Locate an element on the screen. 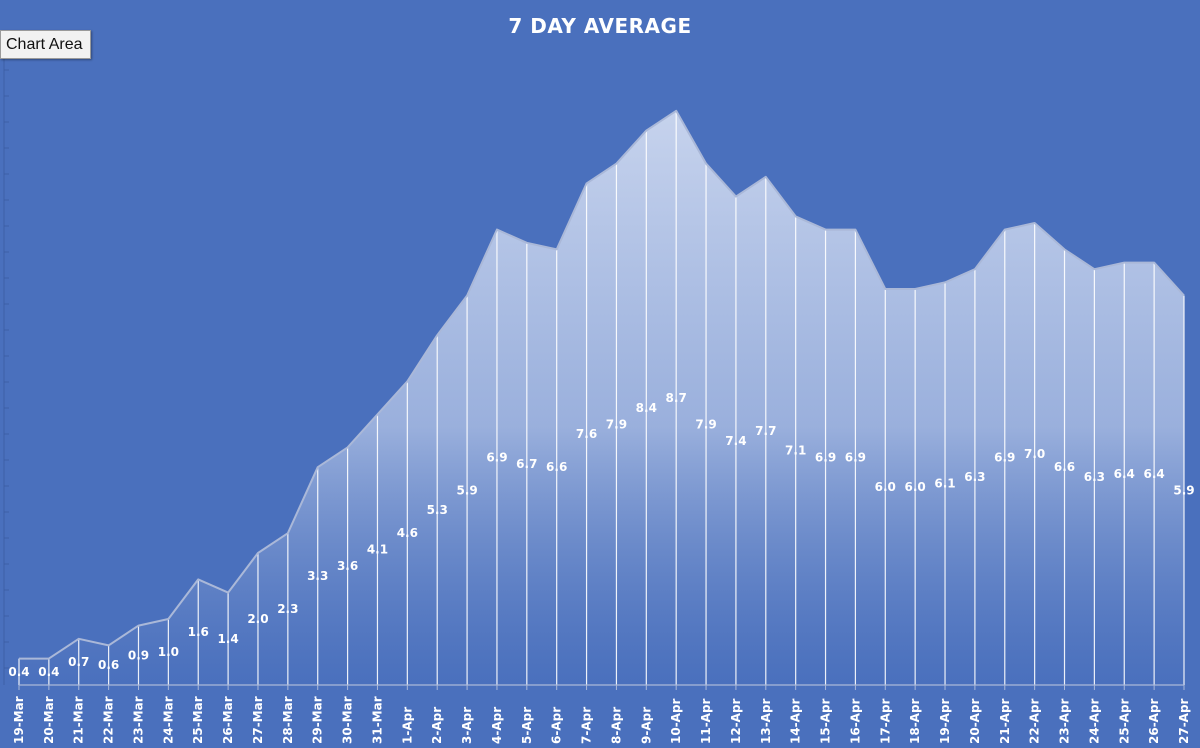  x-tick-label: 24-Mar is located at coordinates (168, 720).